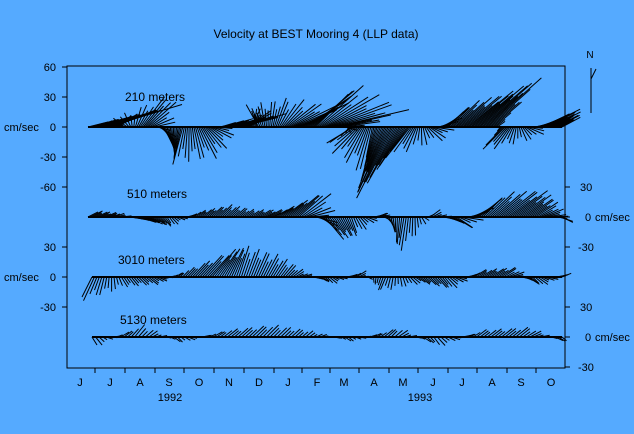 This screenshot has width=634, height=434. What do you see at coordinates (317, 383) in the screenshot?
I see `month-label: F` at bounding box center [317, 383].